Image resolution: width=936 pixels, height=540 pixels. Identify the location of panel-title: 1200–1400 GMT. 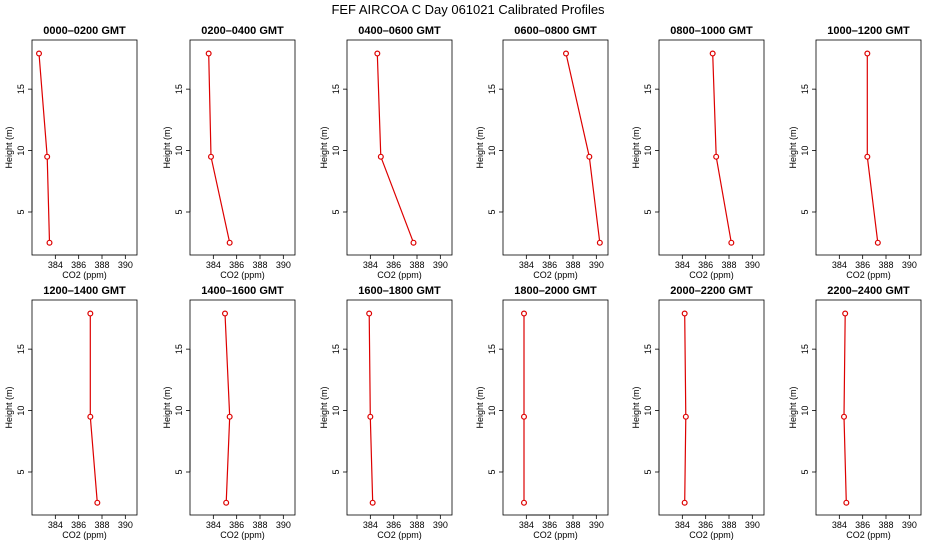
(84, 291).